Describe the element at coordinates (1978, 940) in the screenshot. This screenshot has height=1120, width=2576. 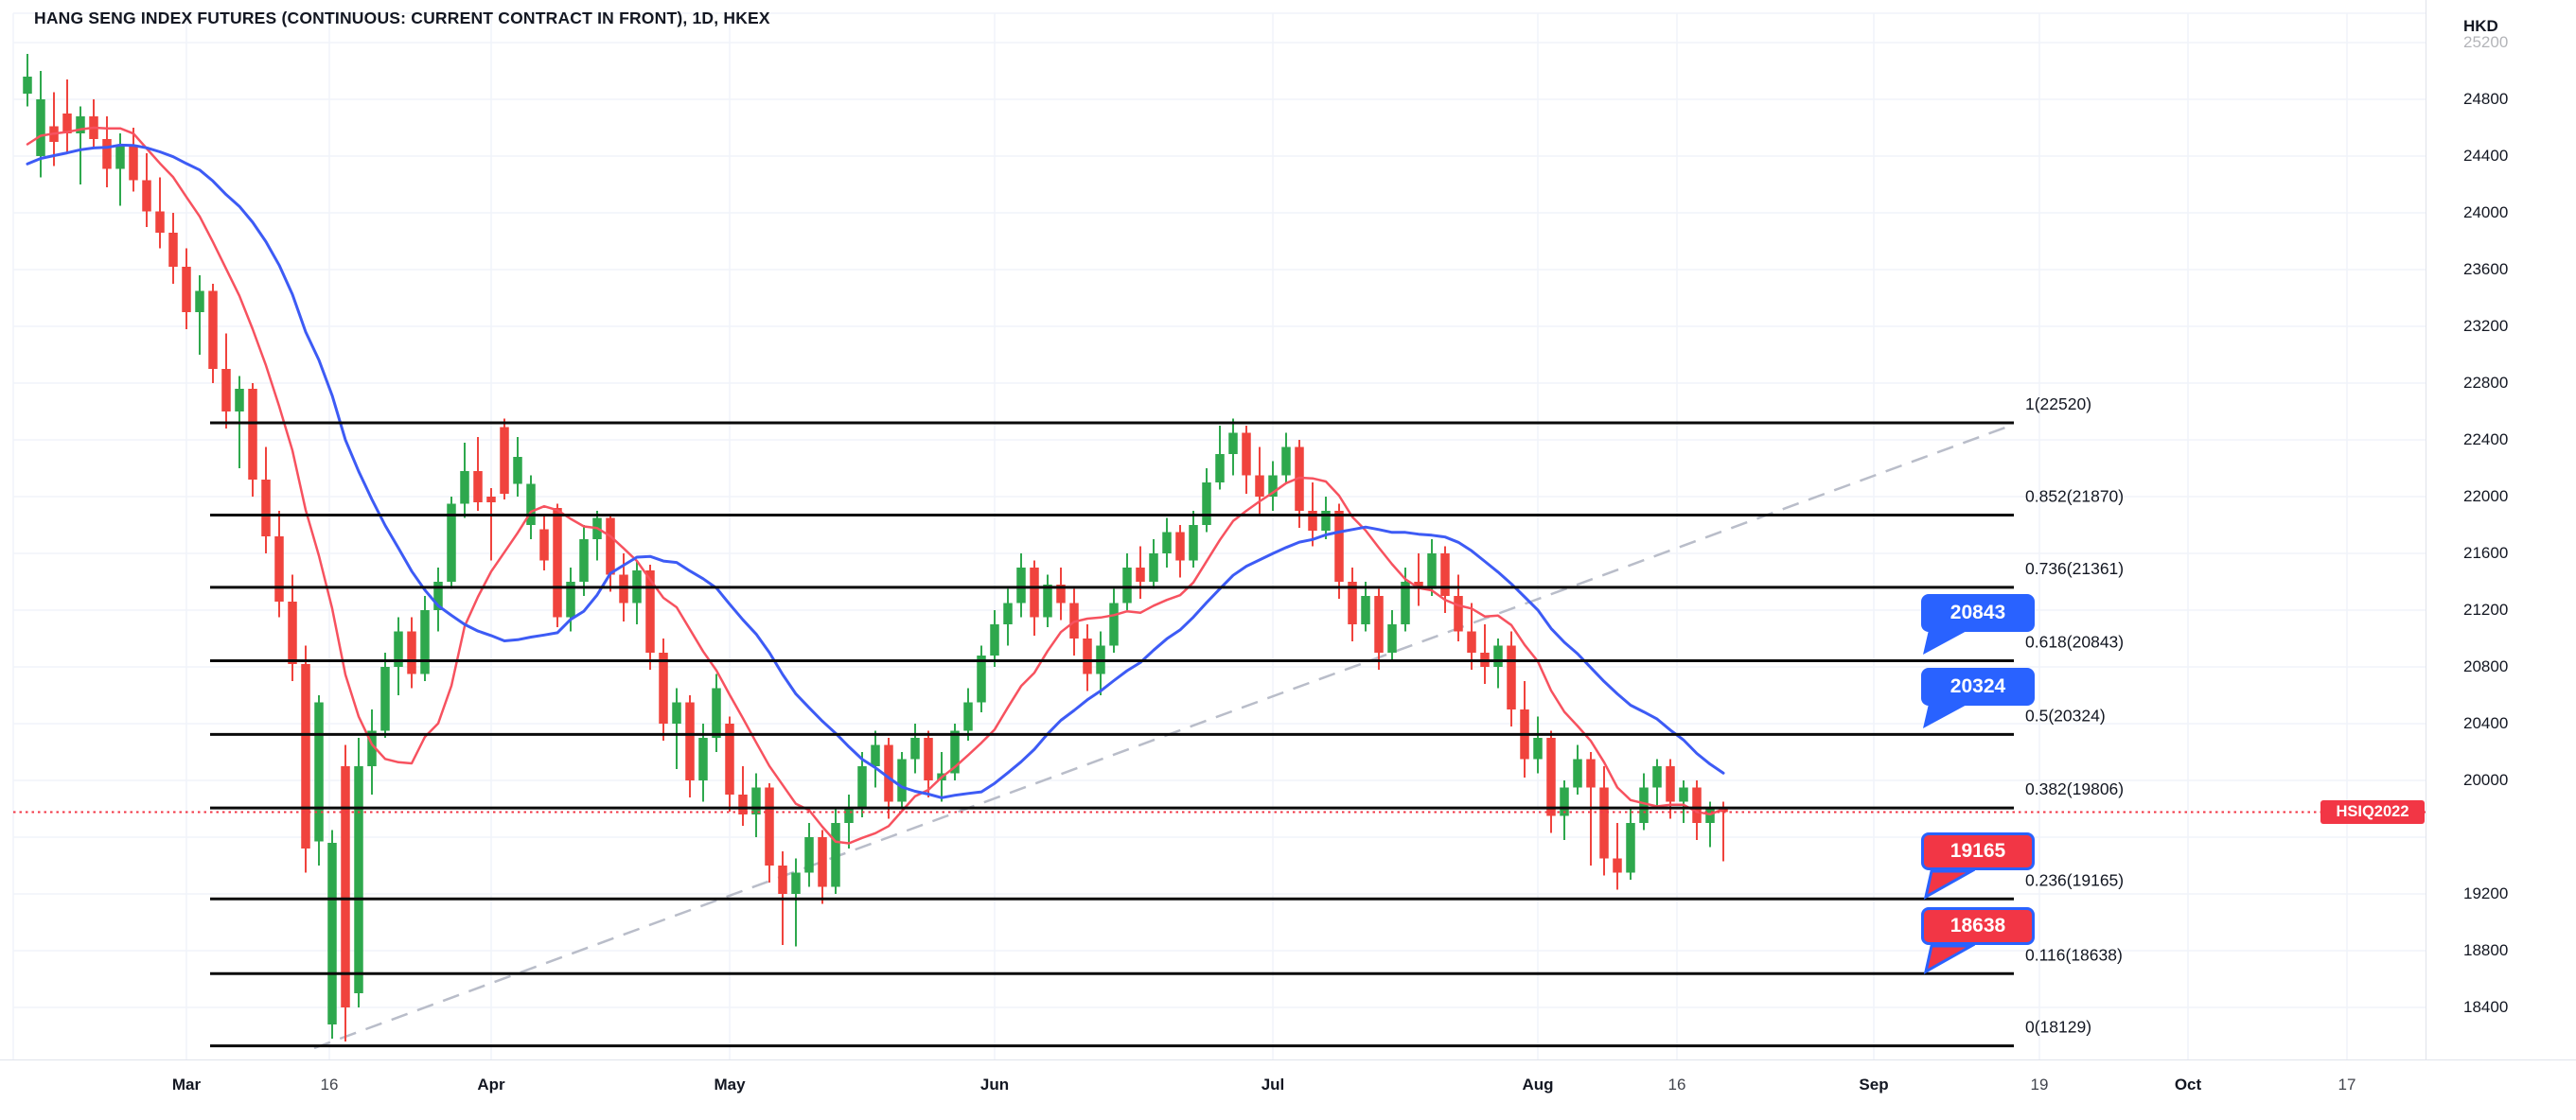
I see `price-callout-18638: 18638` at that location.